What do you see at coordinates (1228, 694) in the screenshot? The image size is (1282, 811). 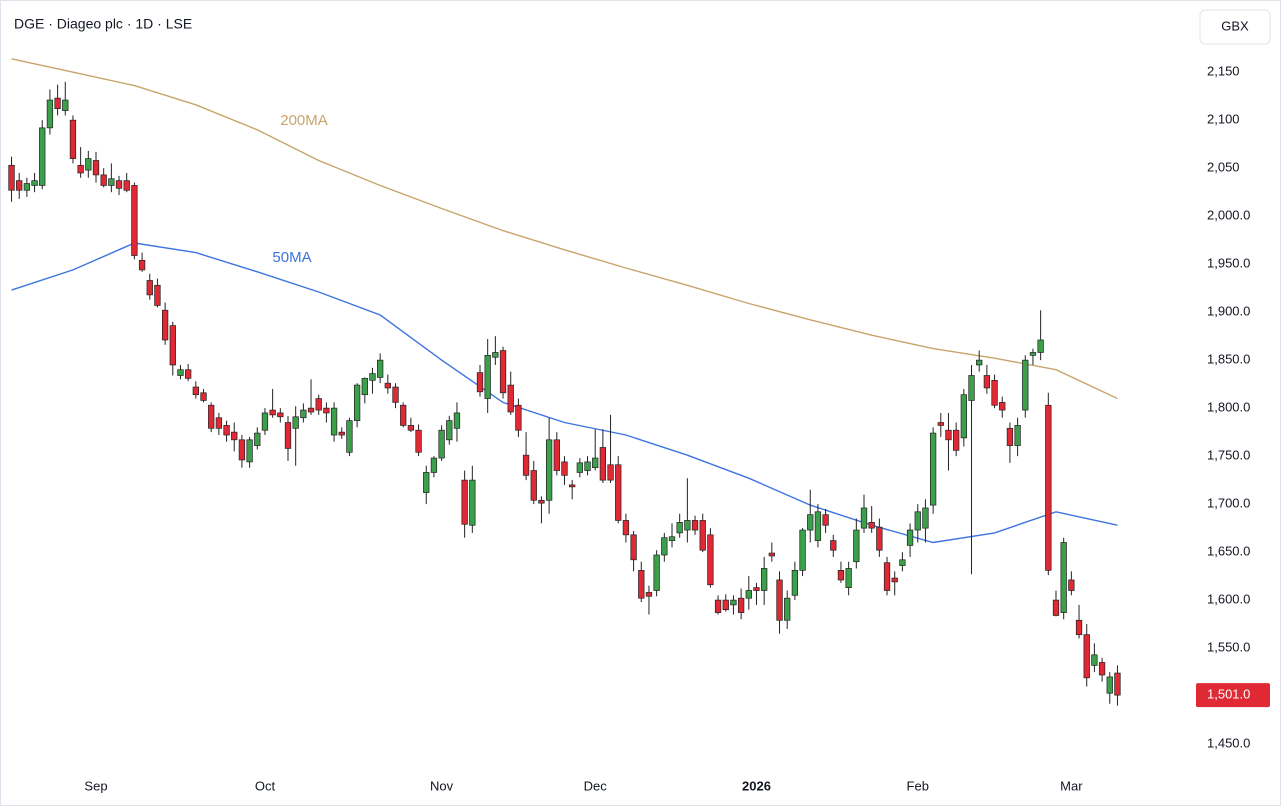 I see `last-price-label: 1,501.0` at bounding box center [1228, 694].